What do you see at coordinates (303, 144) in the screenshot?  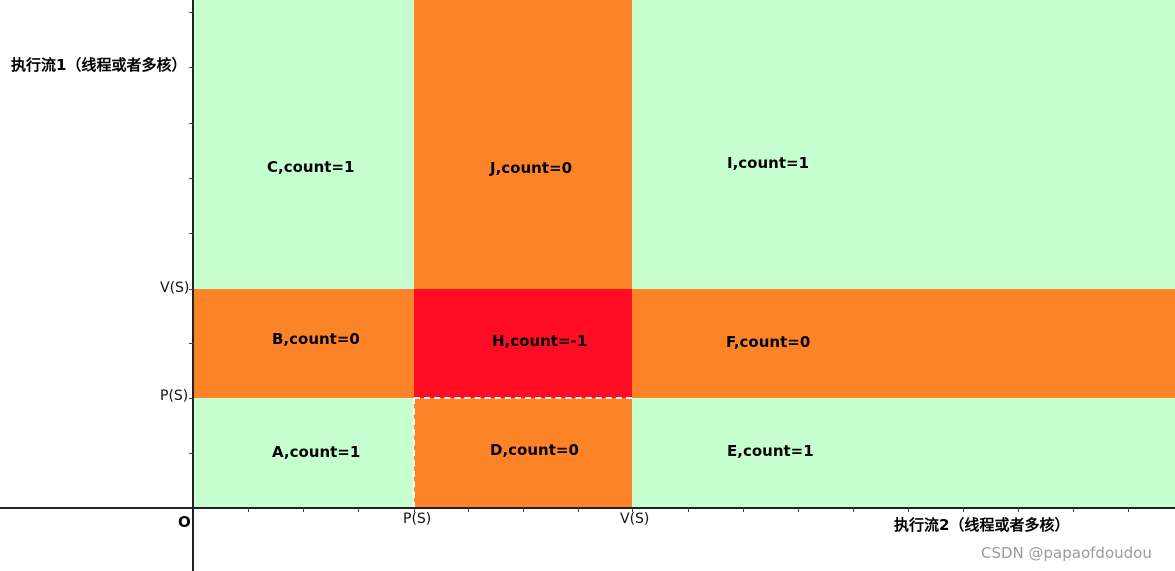 I see `region-c` at bounding box center [303, 144].